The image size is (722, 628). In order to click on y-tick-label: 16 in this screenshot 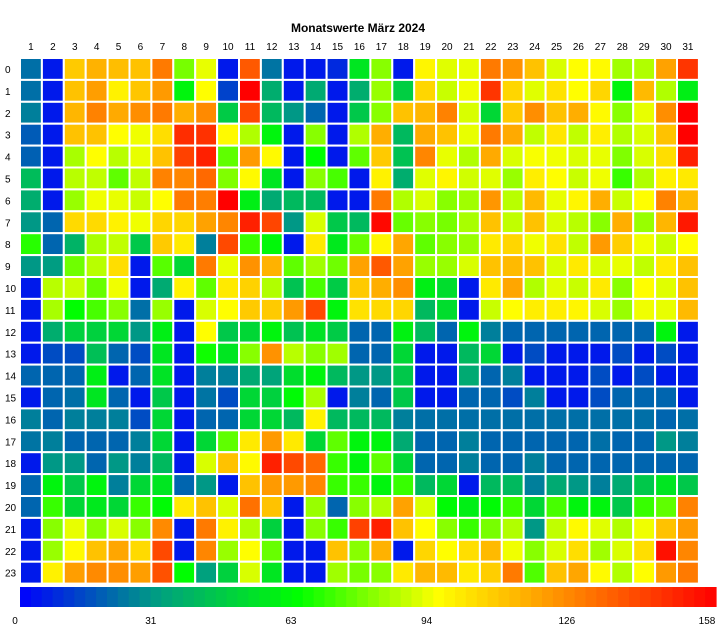, I will do `click(11, 420)`.